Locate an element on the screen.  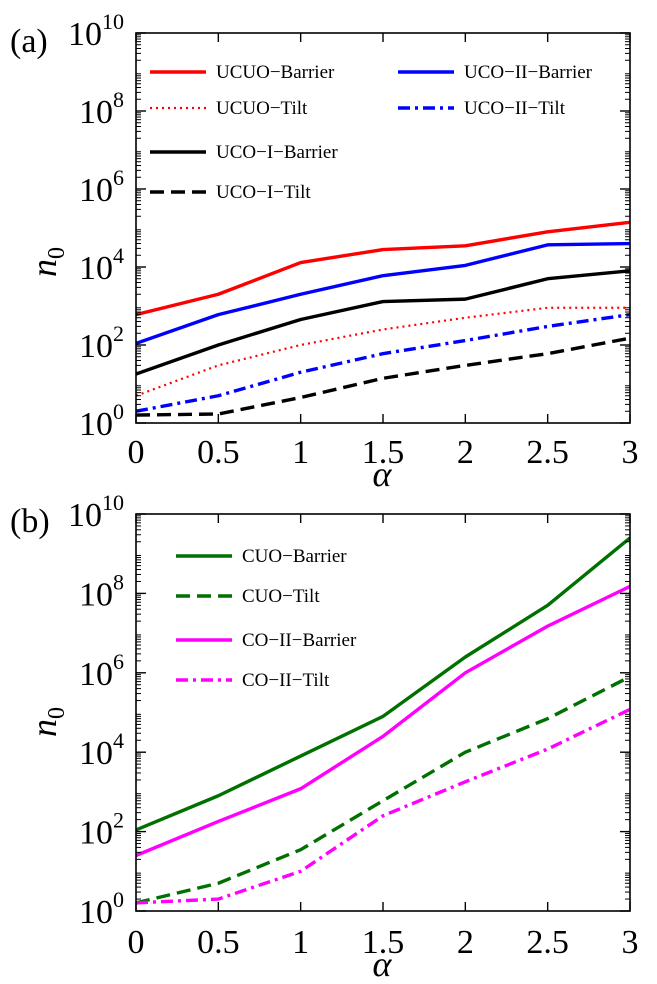
panel-b-legend-entry-3: CO−II−Barrier is located at coordinates (266, 640).